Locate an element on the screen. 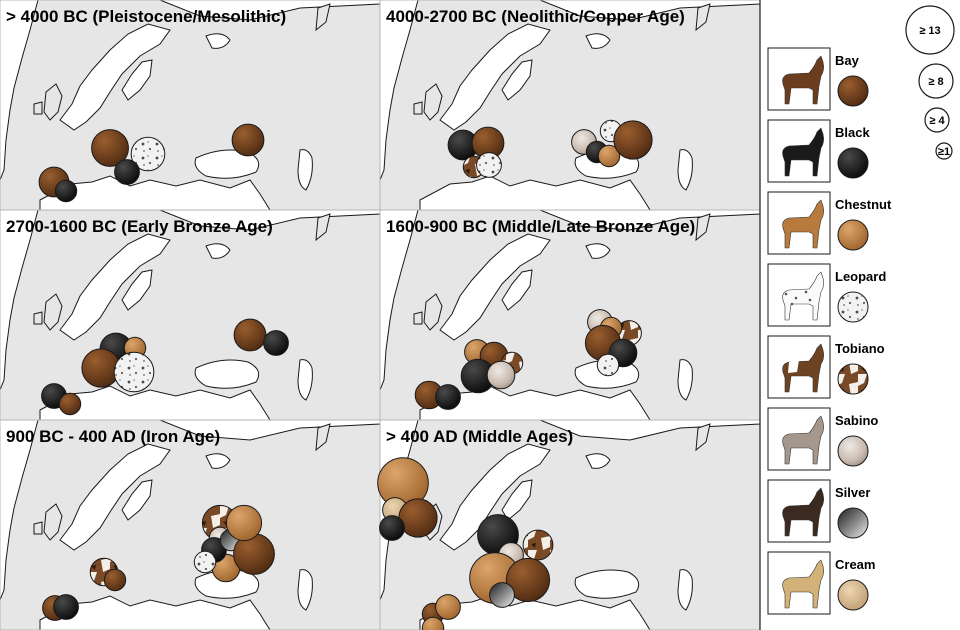 The height and width of the screenshot is (630, 960). size-key-item: ≥ 8 is located at coordinates (936, 81).